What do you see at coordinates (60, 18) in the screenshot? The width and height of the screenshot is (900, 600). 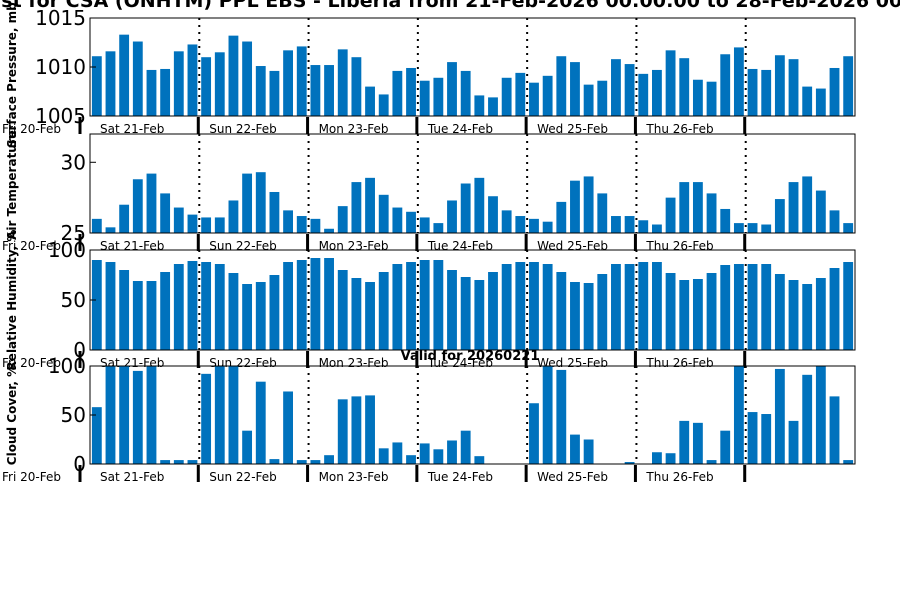 I see `y-tick-label: 1015` at bounding box center [60, 18].